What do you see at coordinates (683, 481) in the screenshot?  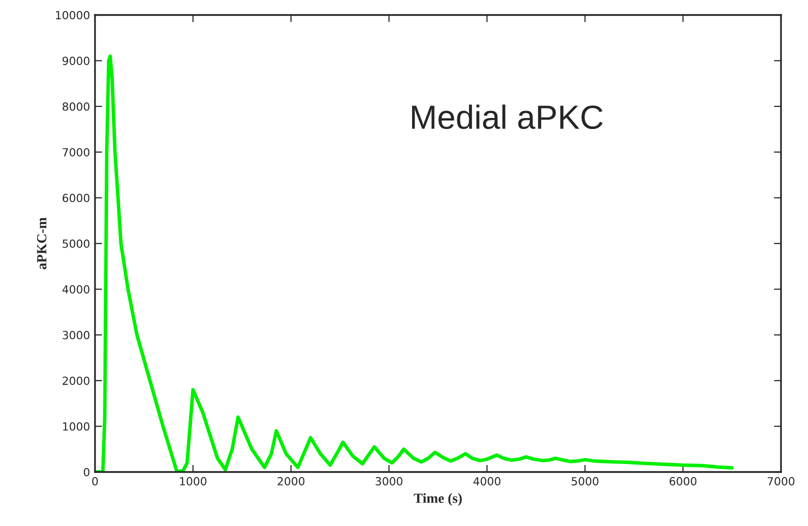 I see `x-tick-label: 6000` at bounding box center [683, 481].